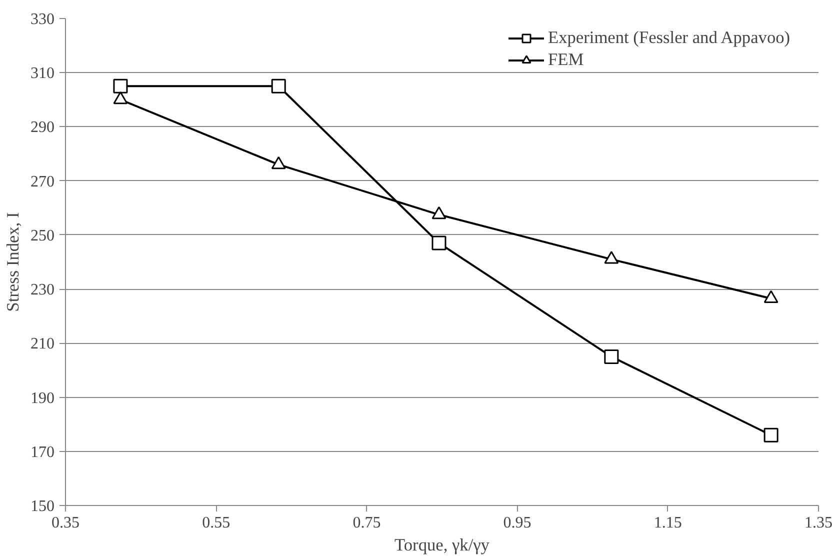 The width and height of the screenshot is (832, 557). Describe the element at coordinates (366, 523) in the screenshot. I see `x-tick-label: 0.75` at that location.